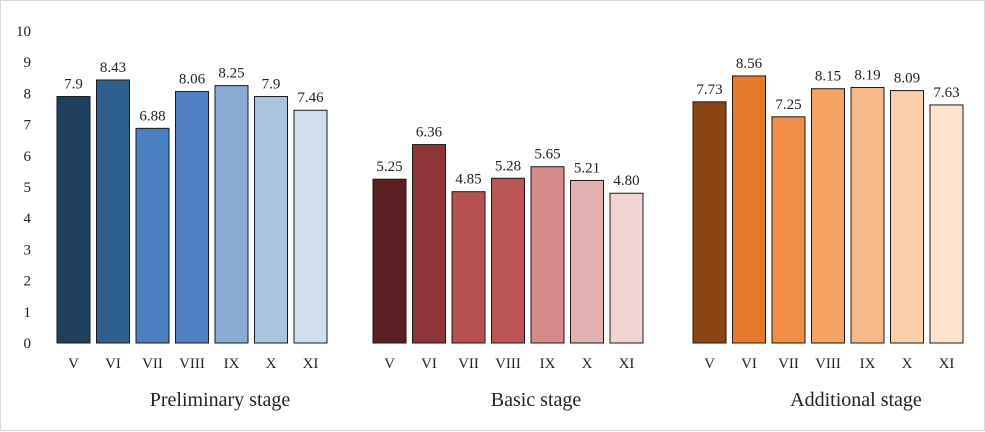 The height and width of the screenshot is (432, 985). I want to click on y-tick-label: 5, so click(28, 188).